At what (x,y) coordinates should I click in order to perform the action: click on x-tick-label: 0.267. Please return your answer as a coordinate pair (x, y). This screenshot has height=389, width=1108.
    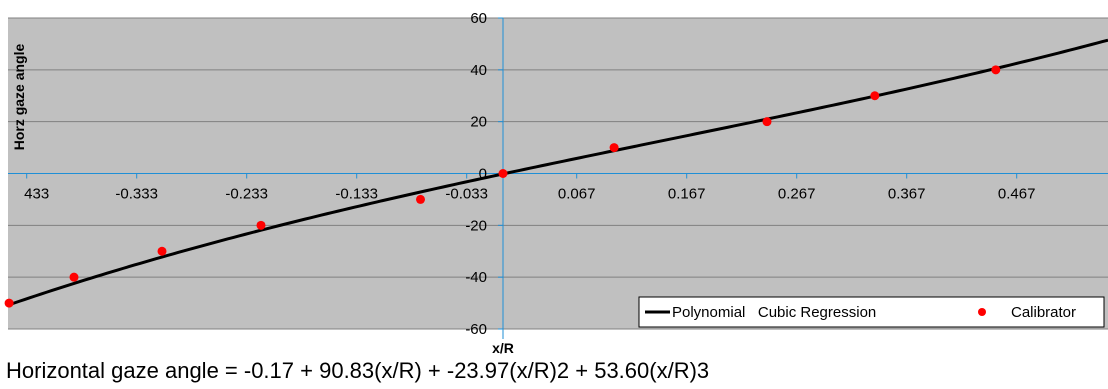
    Looking at the image, I should click on (797, 194).